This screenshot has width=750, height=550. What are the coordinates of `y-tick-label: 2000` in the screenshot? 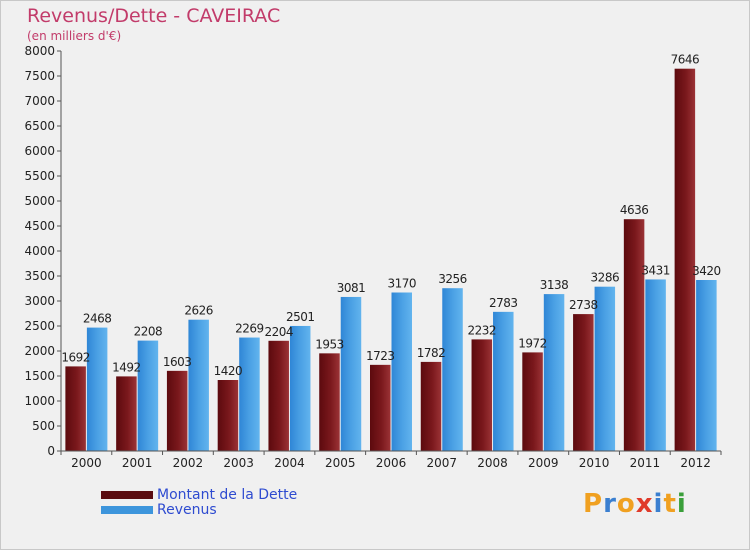 It's located at (39, 351).